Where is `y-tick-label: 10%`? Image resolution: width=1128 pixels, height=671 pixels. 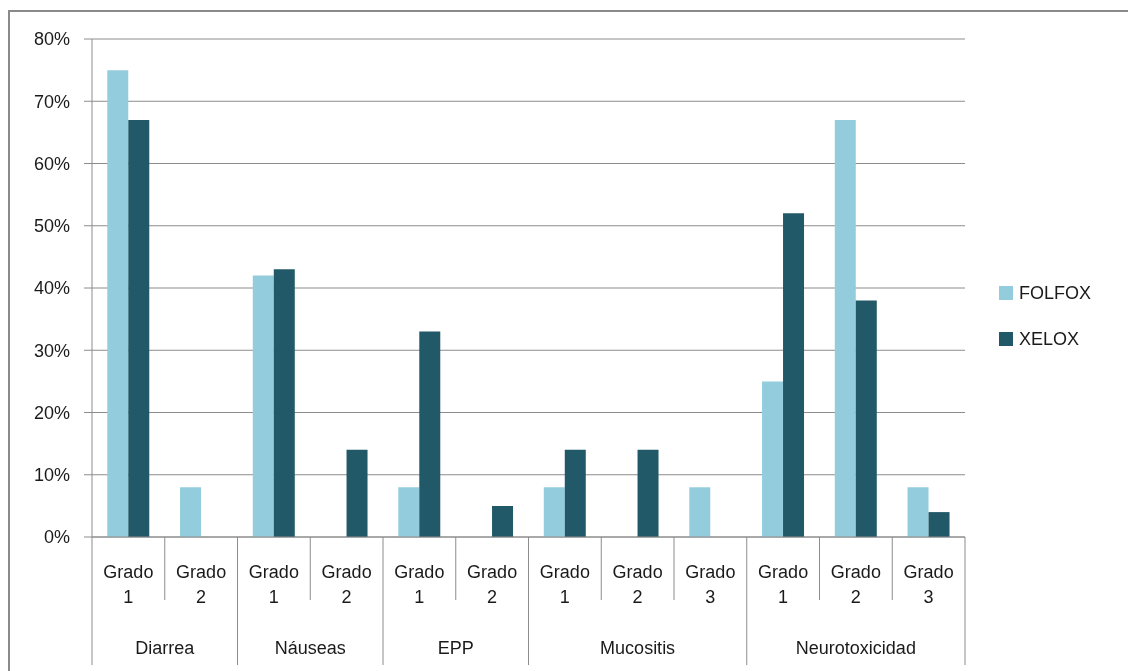 y-tick-label: 10% is located at coordinates (51, 475).